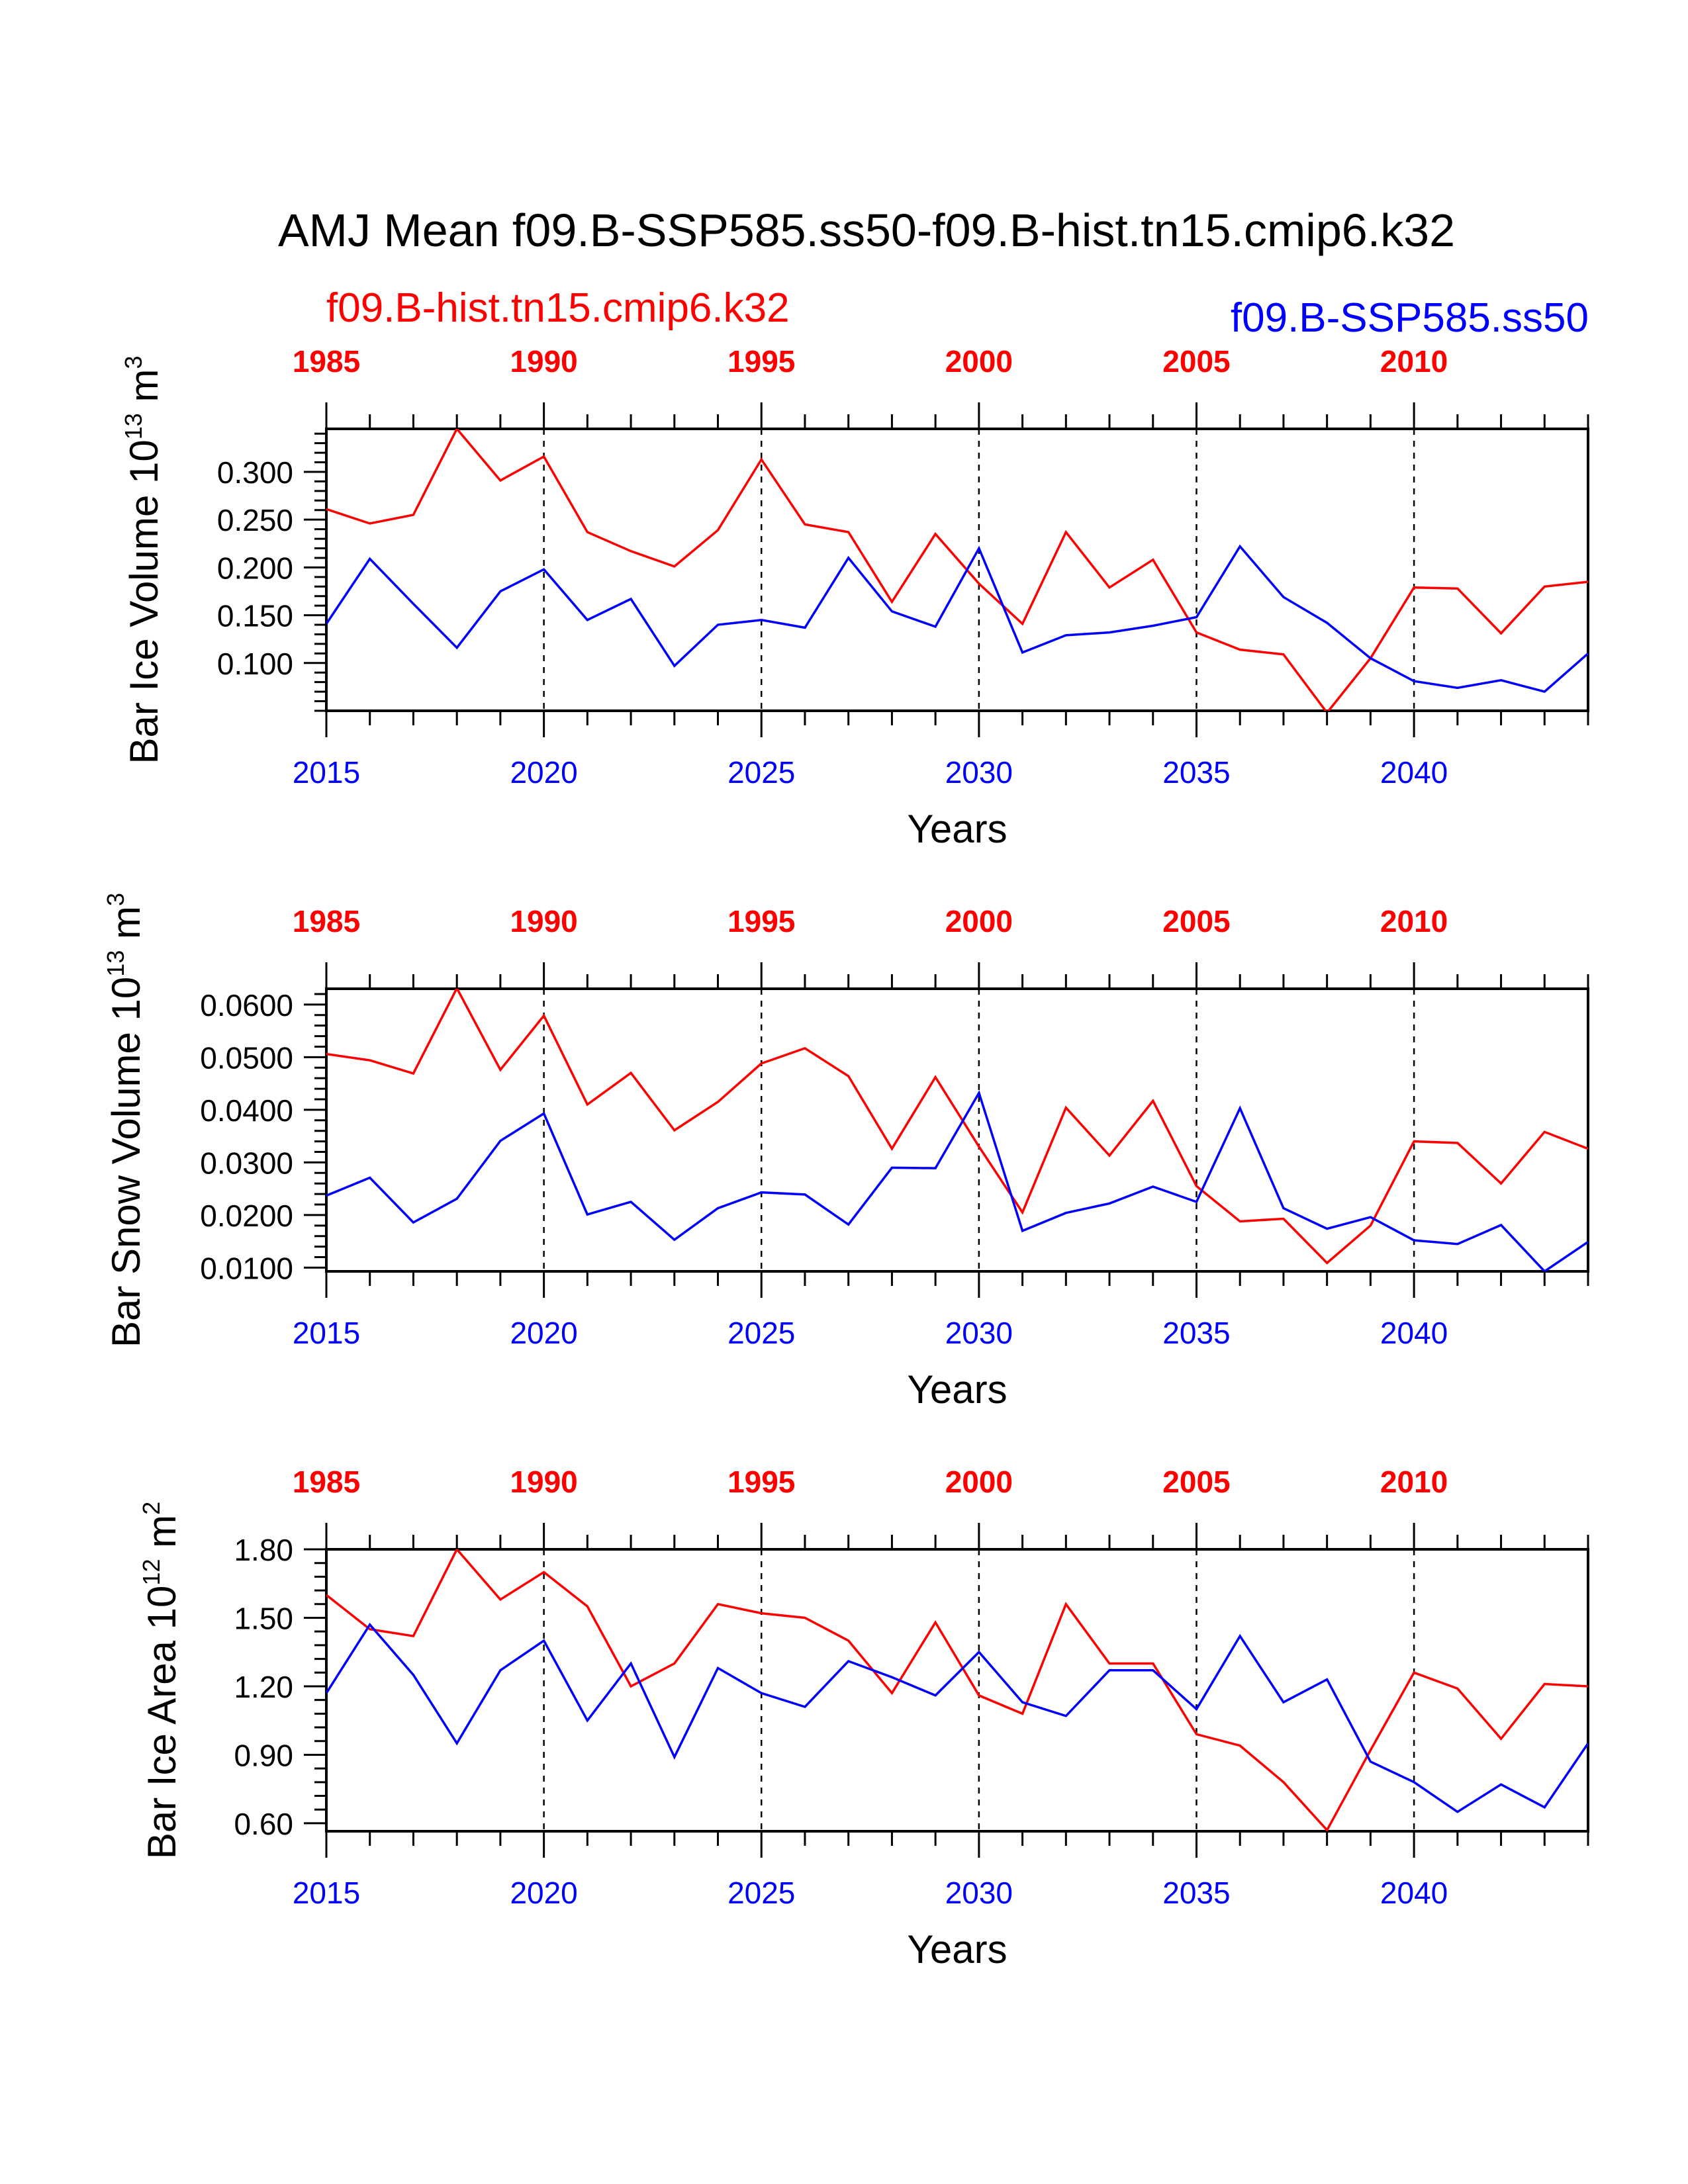  What do you see at coordinates (255, 664) in the screenshot?
I see `y-tick-label: 0.100` at bounding box center [255, 664].